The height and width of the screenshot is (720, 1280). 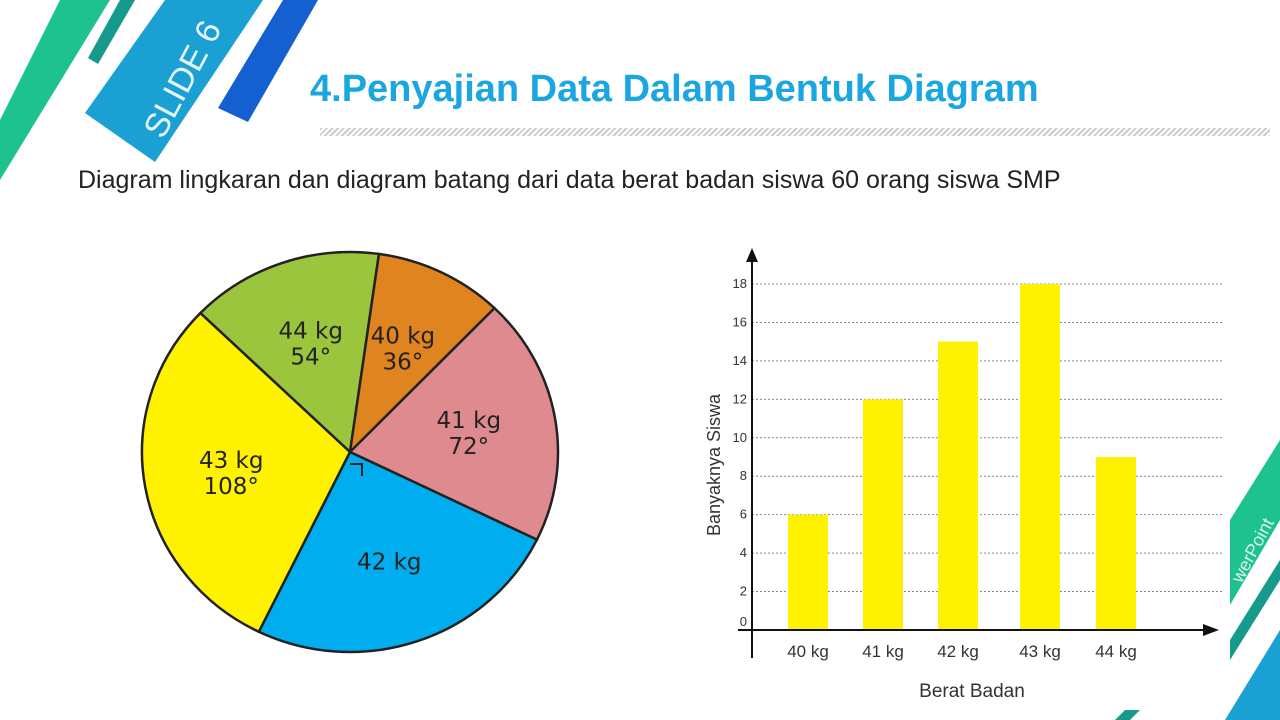 I want to click on pie-label: 42 kg, so click(x=389, y=563).